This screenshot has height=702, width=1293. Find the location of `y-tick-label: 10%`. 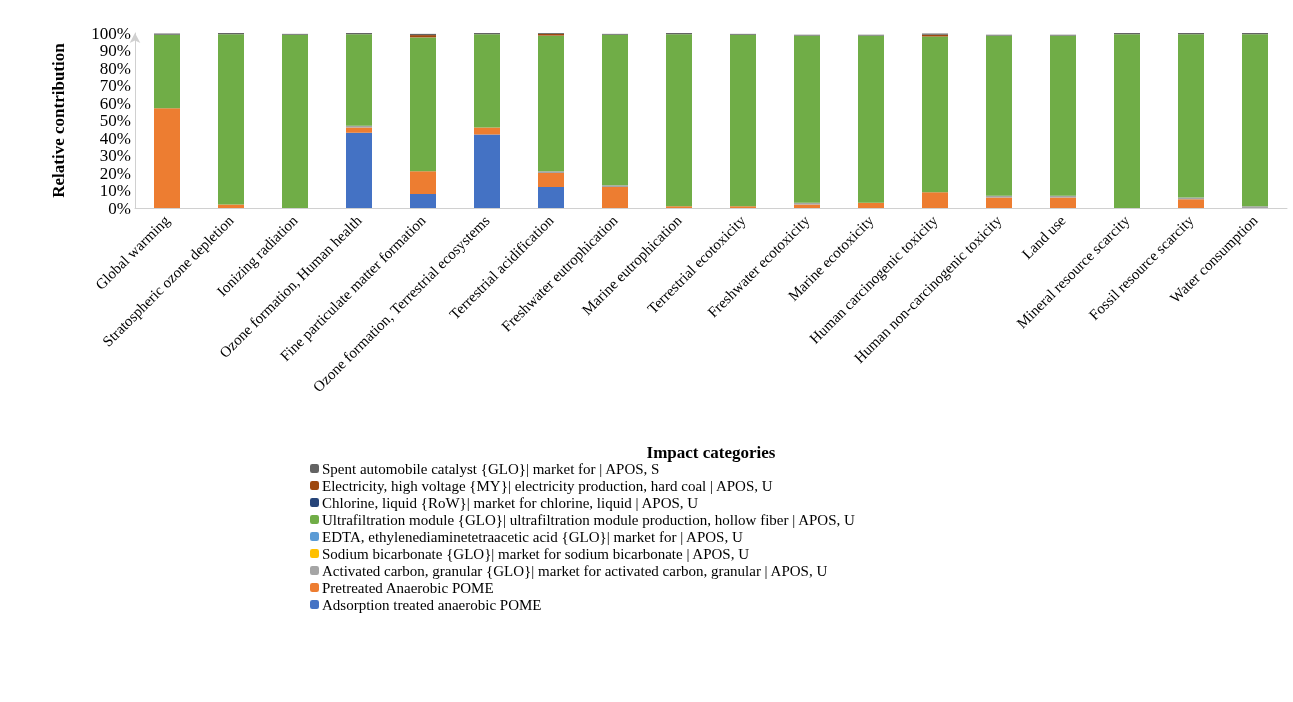

y-tick-label: 10% is located at coordinates (115, 190).